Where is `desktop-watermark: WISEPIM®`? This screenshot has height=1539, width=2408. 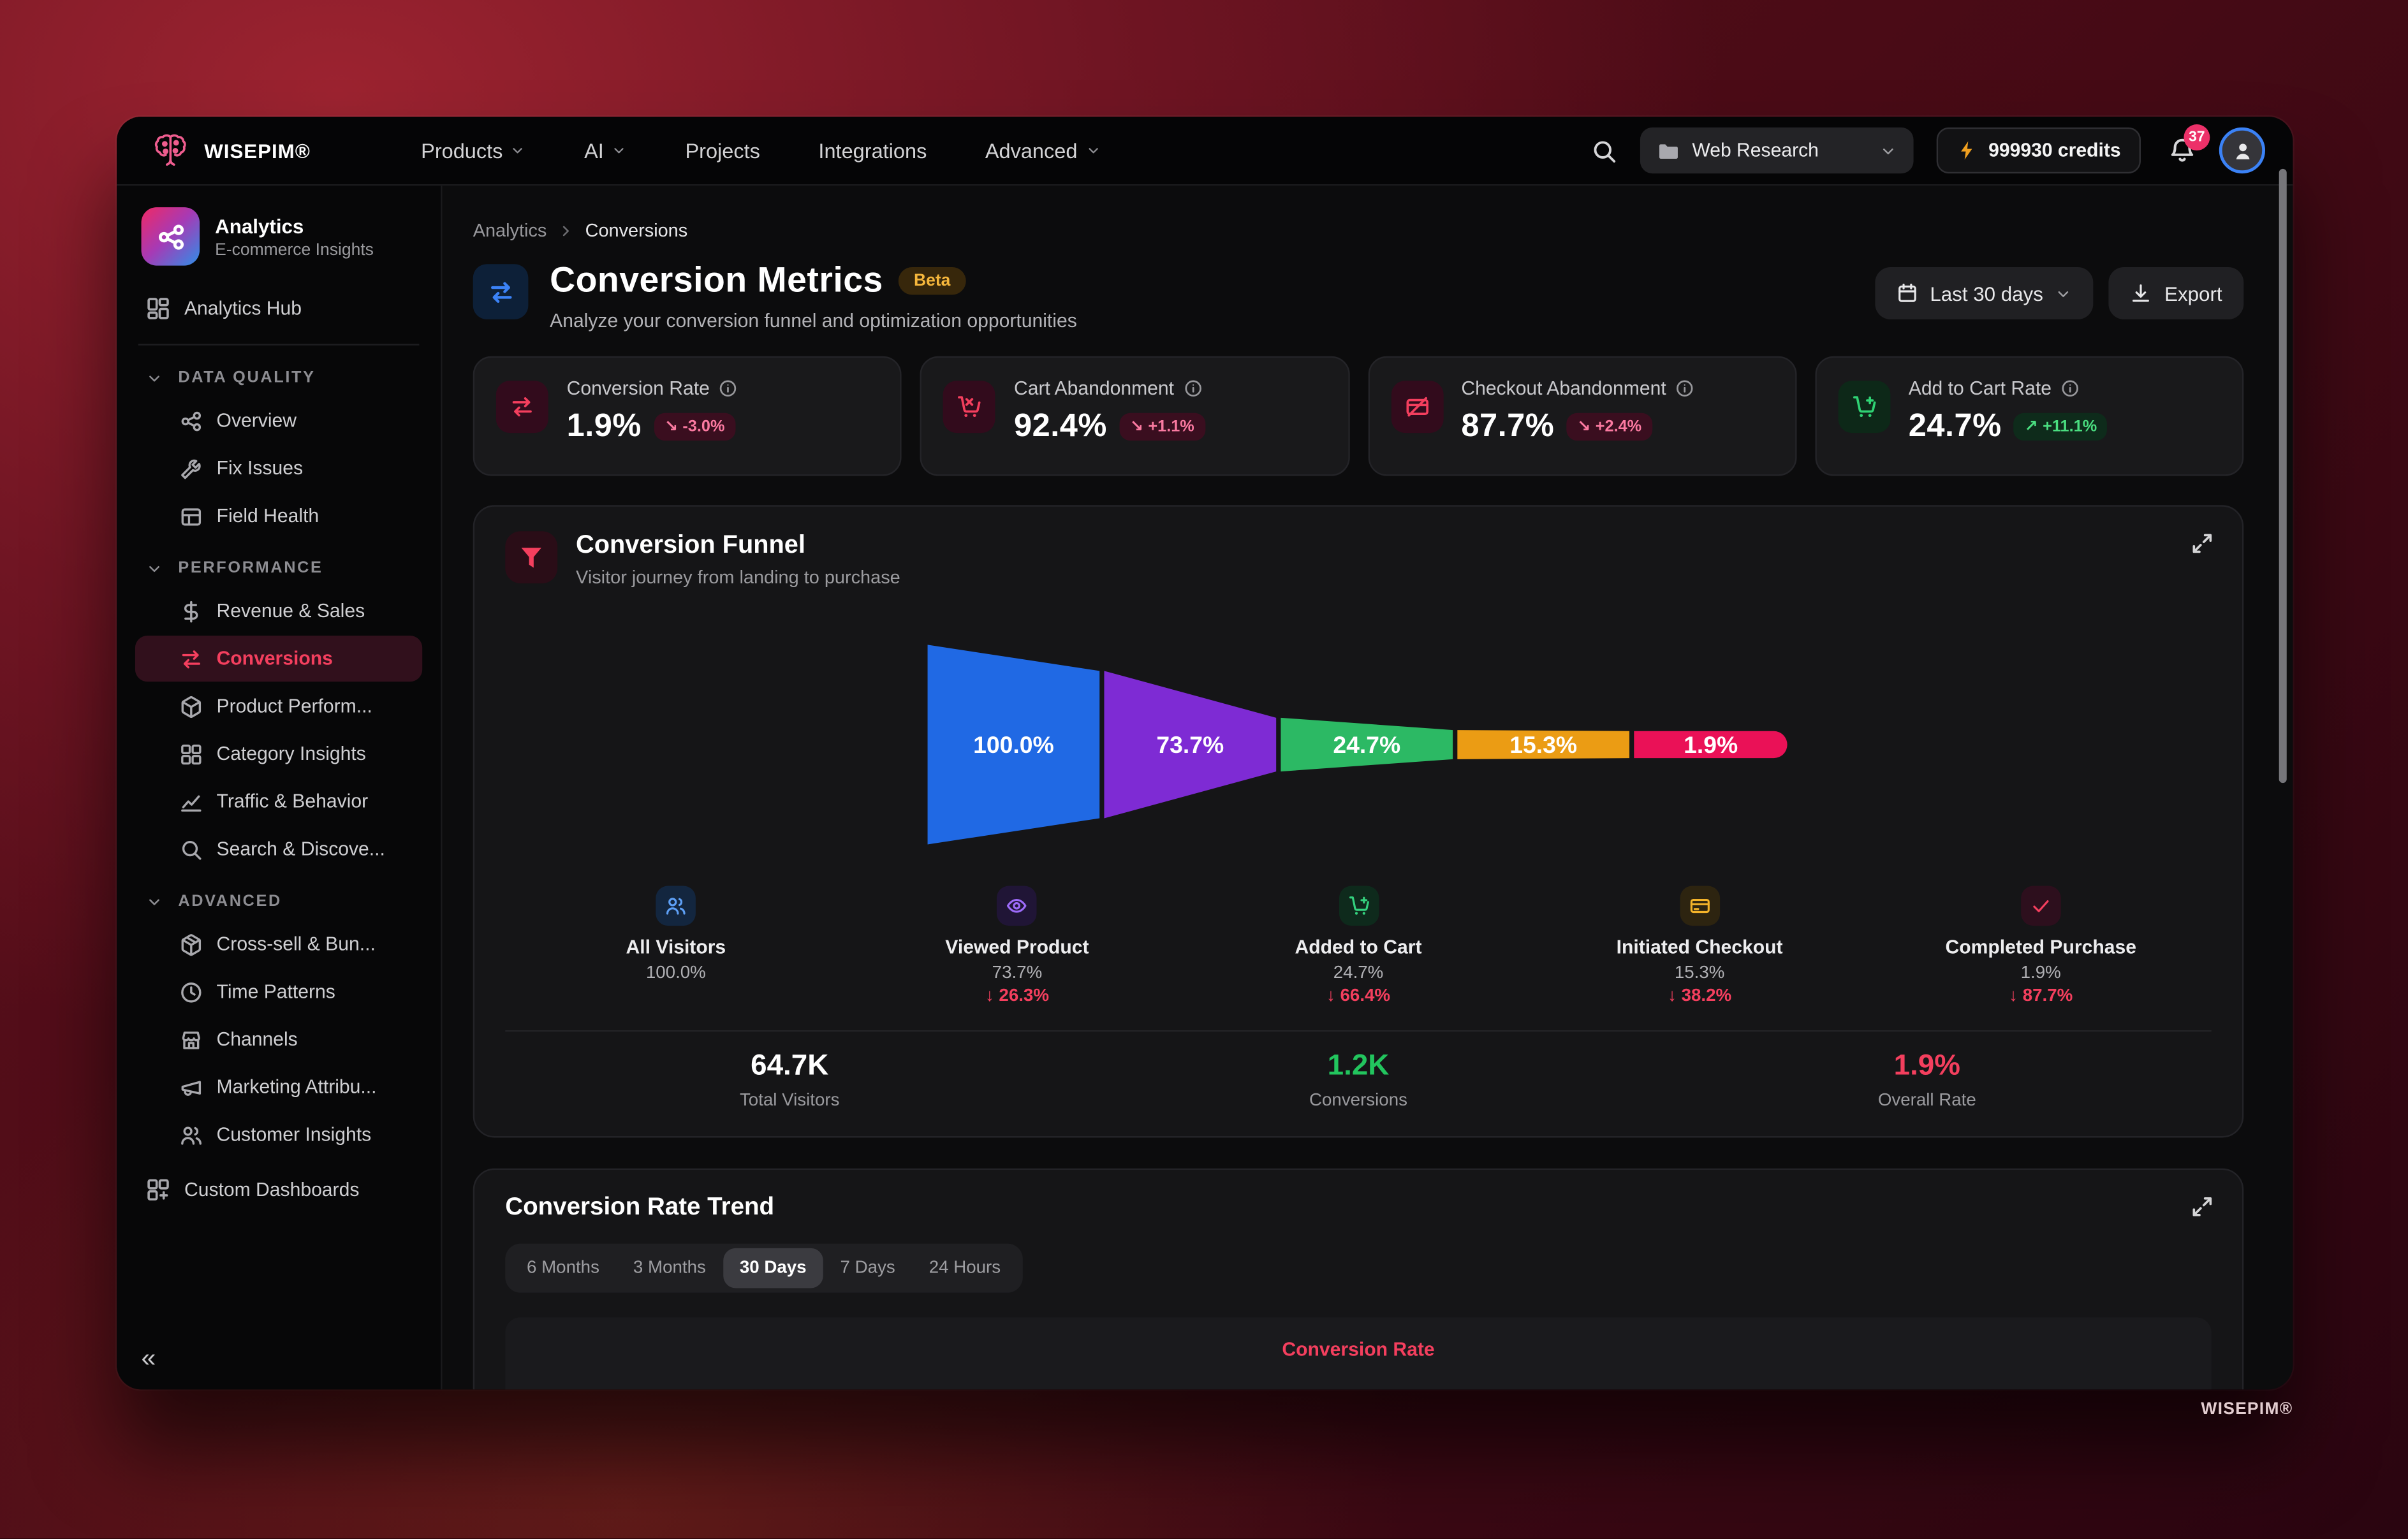
desktop-watermark: WISEPIM® is located at coordinates (2247, 1409).